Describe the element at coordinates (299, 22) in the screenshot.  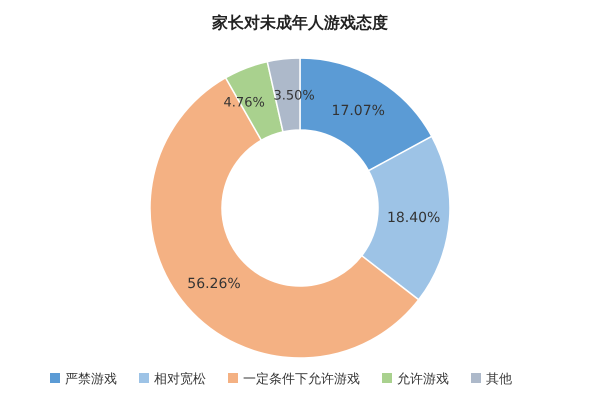
I see `chart-title: 家长对未成年人游戏态度` at that location.